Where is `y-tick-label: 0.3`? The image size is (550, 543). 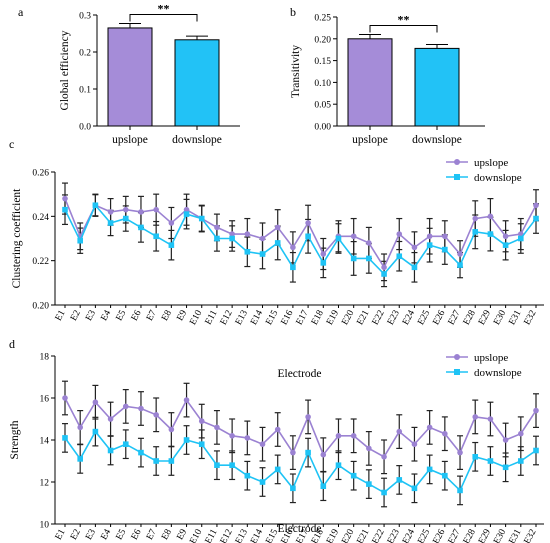 y-tick-label: 0.3 is located at coordinates (85, 17).